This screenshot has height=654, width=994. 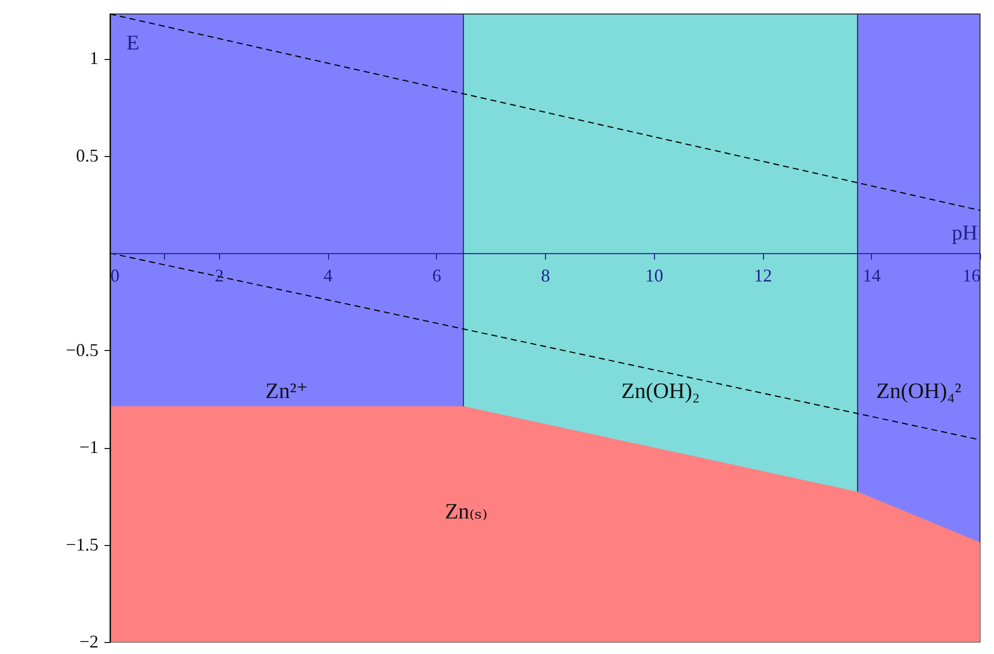 I want to click on x-tick-label: 14, so click(x=871, y=276).